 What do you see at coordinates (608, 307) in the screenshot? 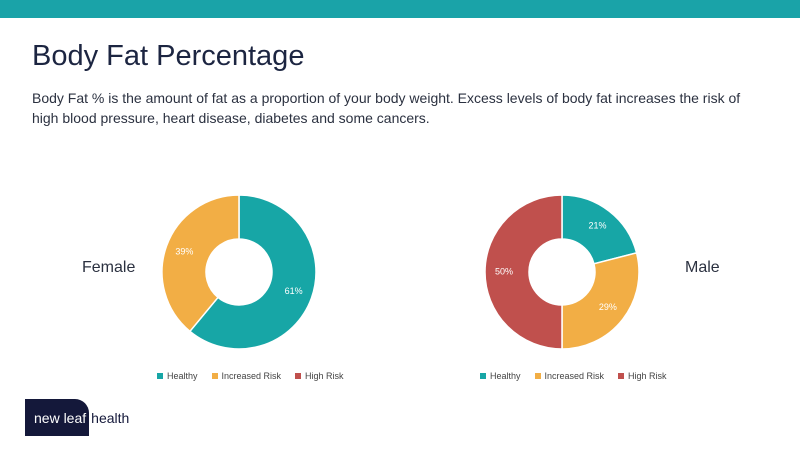
I see `male-data-label-increased-risk: 29%` at bounding box center [608, 307].